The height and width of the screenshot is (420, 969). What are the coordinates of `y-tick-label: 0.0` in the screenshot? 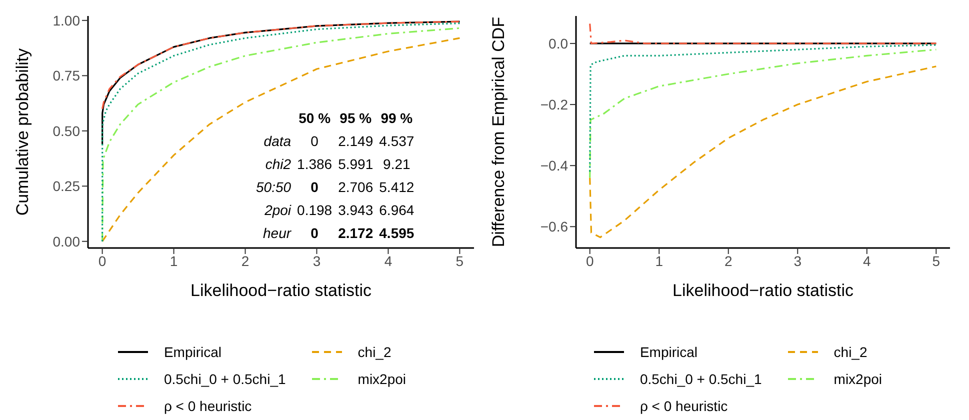 It's located at (558, 43).